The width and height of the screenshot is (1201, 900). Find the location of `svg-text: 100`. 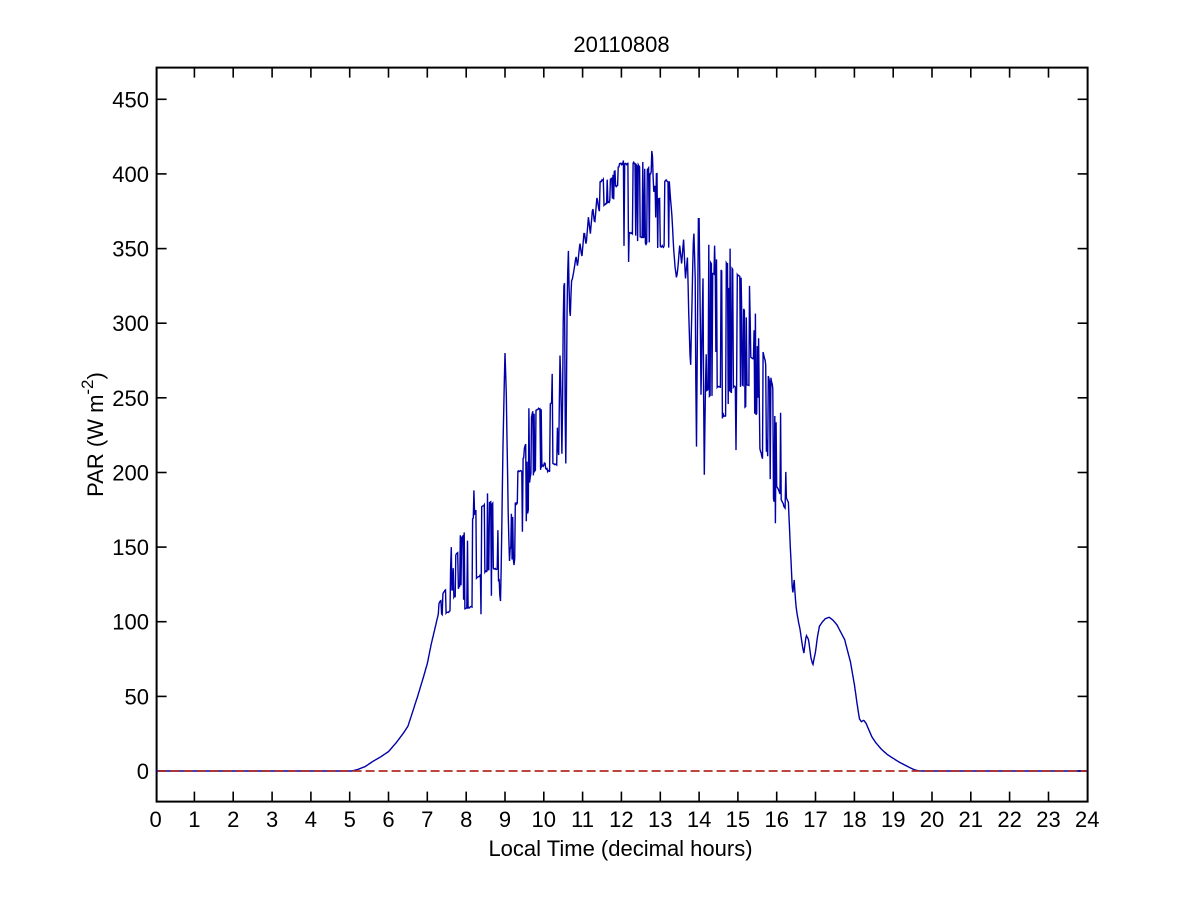

svg-text: 100 is located at coordinates (130, 622).